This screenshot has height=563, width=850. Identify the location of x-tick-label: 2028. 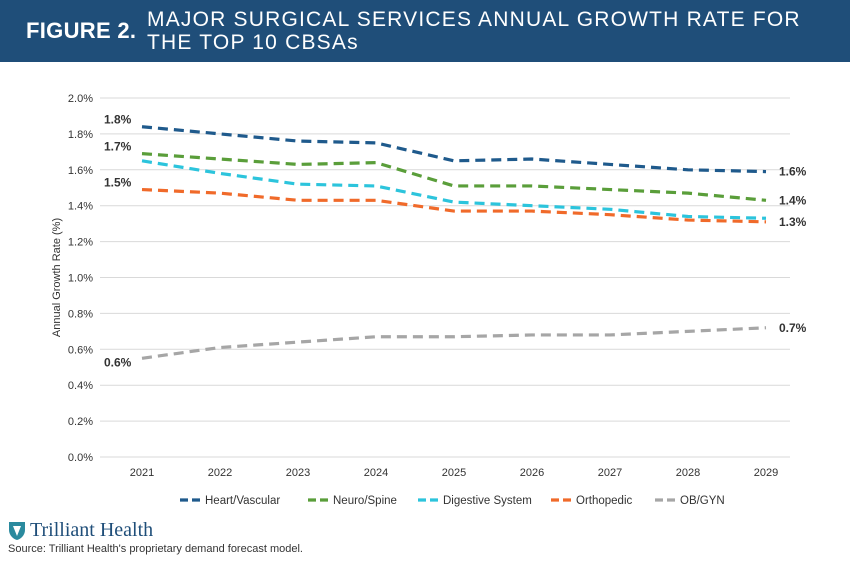
(688, 473).